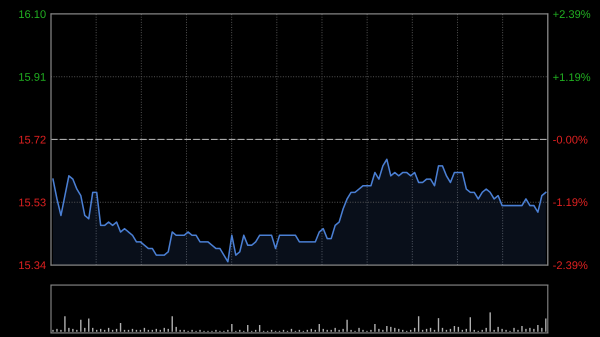  Describe the element at coordinates (32, 265) in the screenshot. I see `y-tick-label: 15.34` at that location.